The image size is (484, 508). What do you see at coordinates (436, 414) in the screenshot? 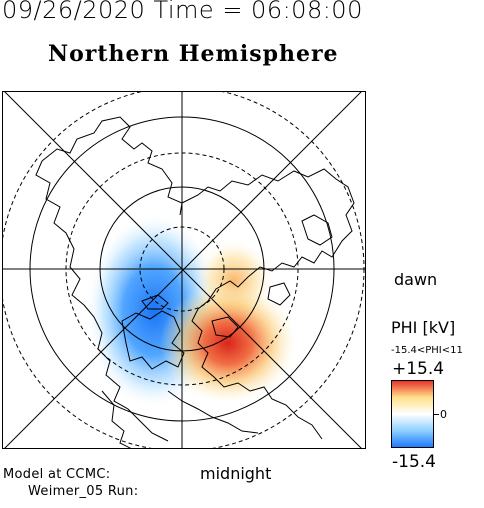
I see `colorbar-zero-tick` at bounding box center [436, 414].